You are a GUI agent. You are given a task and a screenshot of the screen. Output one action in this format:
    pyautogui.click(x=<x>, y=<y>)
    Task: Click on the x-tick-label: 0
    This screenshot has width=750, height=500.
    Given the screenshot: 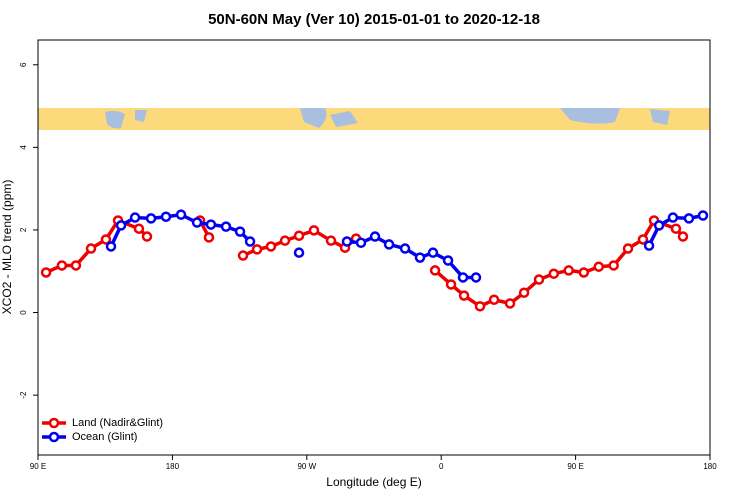 What is the action you would take?
    pyautogui.click(x=441, y=466)
    